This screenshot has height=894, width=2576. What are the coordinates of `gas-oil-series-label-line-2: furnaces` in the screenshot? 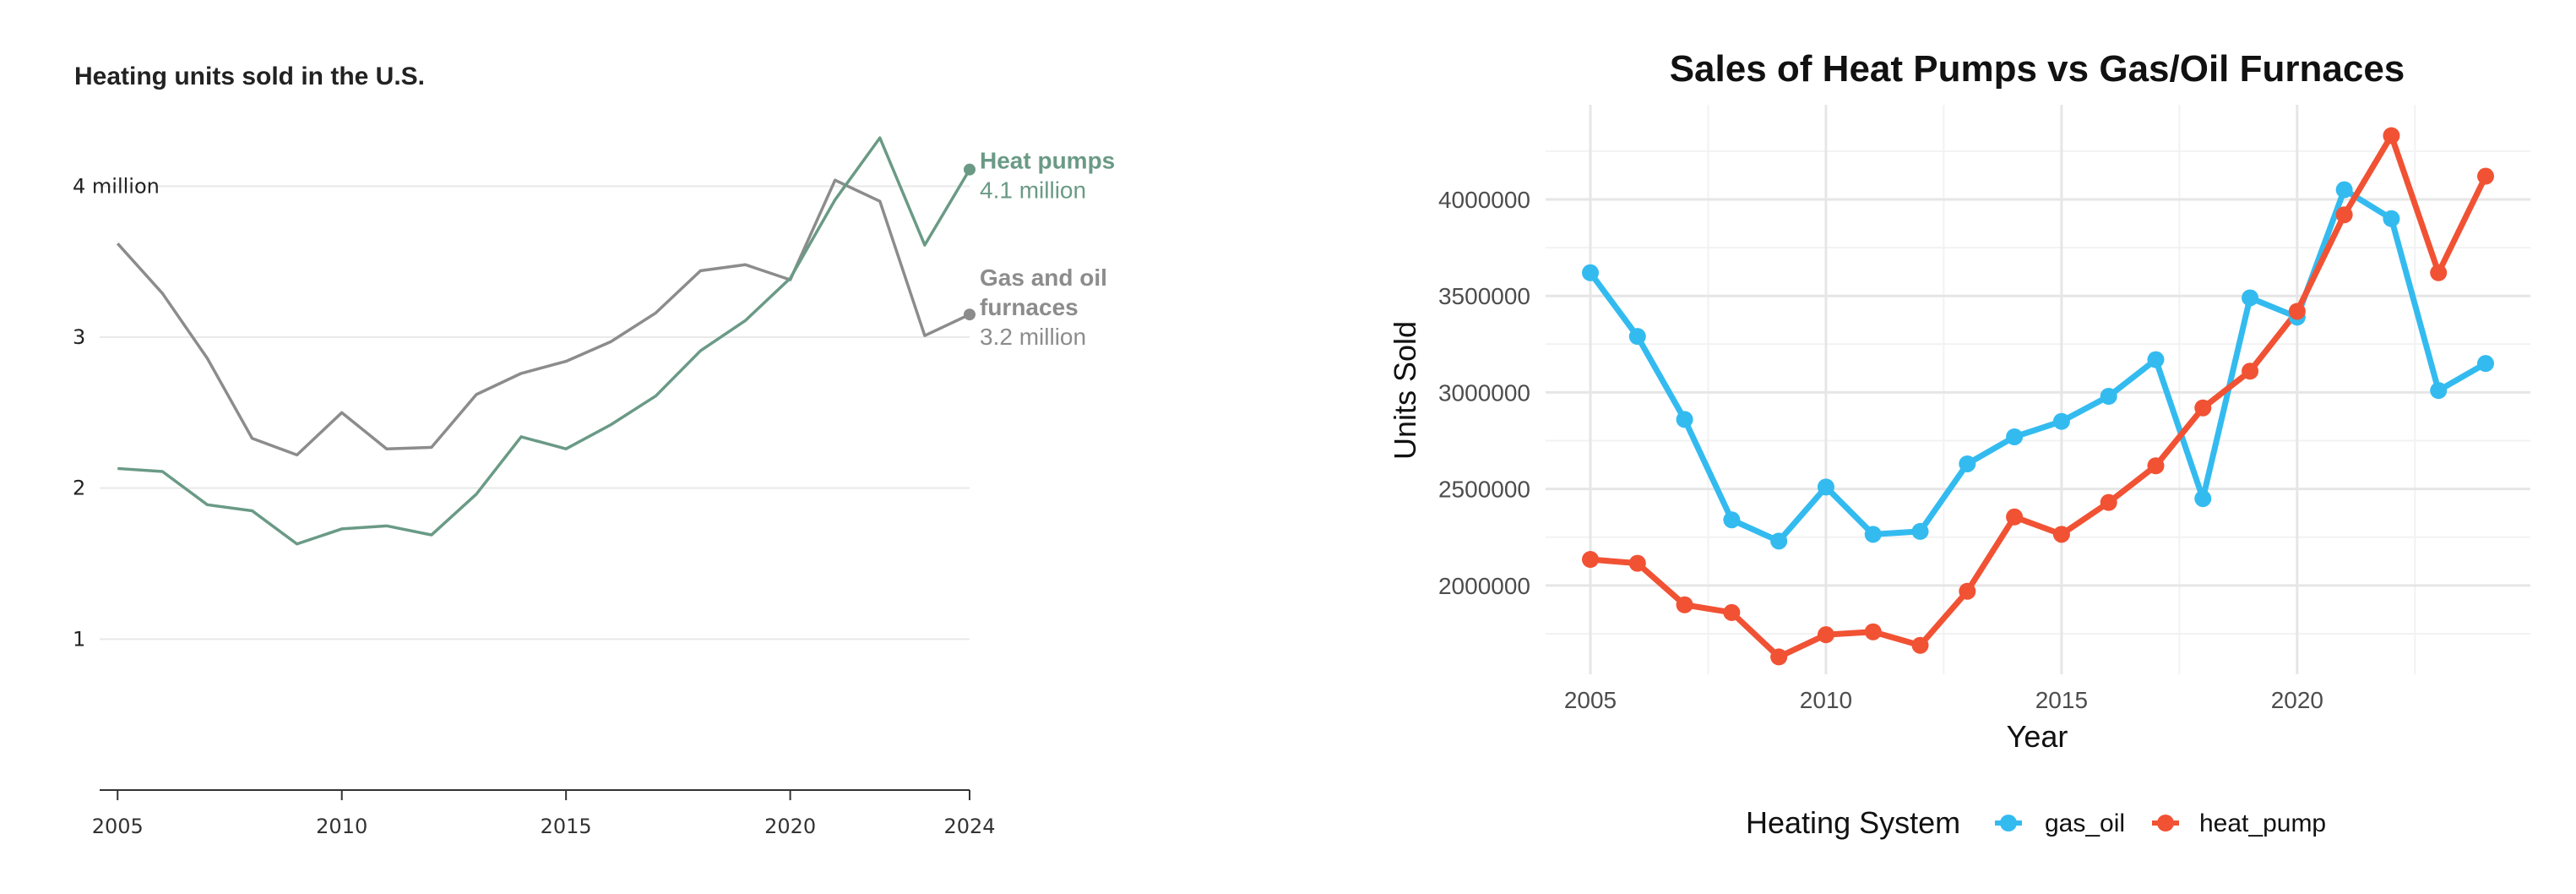 It's located at (1029, 307).